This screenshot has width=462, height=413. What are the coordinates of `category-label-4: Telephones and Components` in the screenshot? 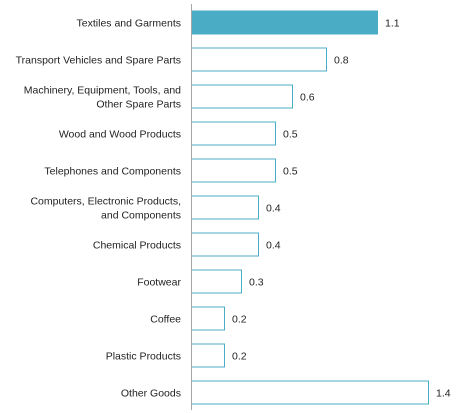 It's located at (112, 172).